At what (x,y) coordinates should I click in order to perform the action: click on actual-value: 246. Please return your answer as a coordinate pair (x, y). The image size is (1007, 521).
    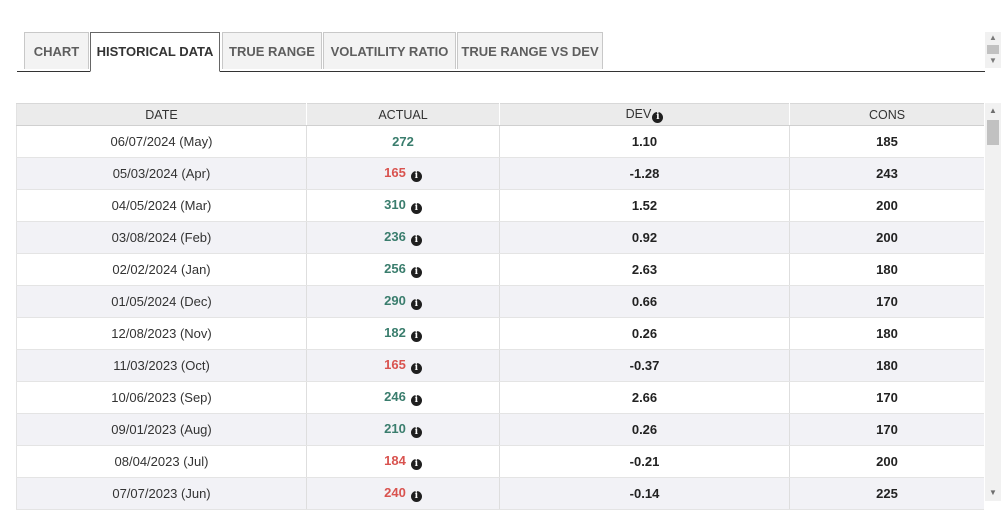
    Looking at the image, I should click on (395, 396).